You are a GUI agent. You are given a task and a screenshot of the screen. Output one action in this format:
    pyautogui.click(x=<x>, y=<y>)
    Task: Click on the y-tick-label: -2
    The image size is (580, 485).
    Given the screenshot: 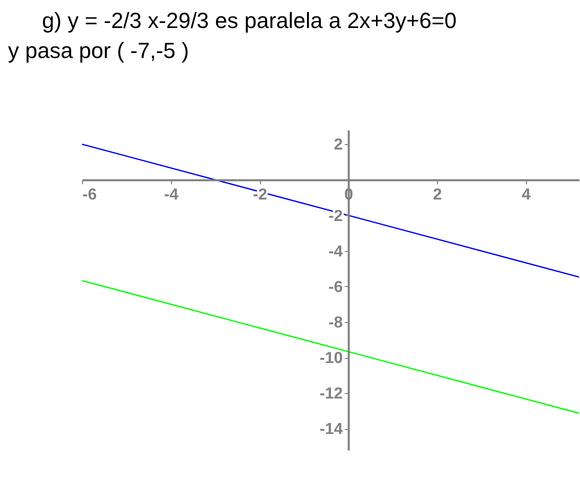 What is the action you would take?
    pyautogui.click(x=335, y=216)
    